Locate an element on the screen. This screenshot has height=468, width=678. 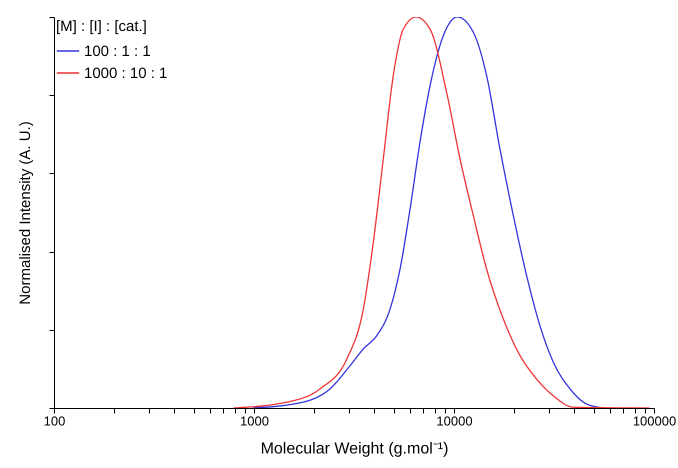
y-axis-title: Normalised Intensity (A. U.) is located at coordinates (25, 213).